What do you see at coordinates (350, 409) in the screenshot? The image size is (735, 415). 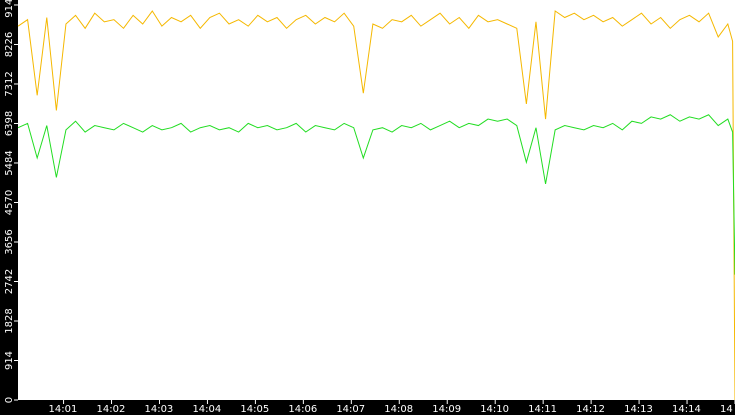 I see `x-tick-label: 14:07` at bounding box center [350, 409].